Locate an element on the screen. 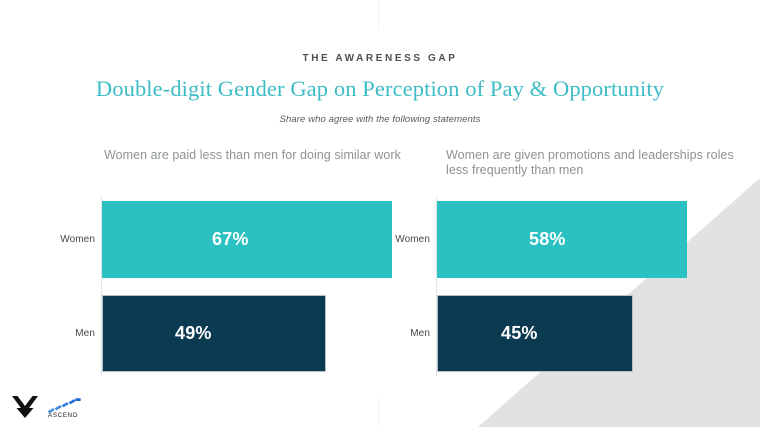  divider-top is located at coordinates (378, 14).